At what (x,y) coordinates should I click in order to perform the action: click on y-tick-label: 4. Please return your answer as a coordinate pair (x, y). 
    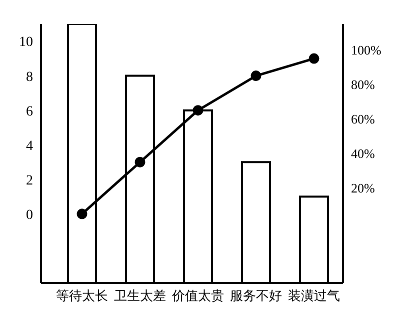
    Looking at the image, I should click on (29, 146).